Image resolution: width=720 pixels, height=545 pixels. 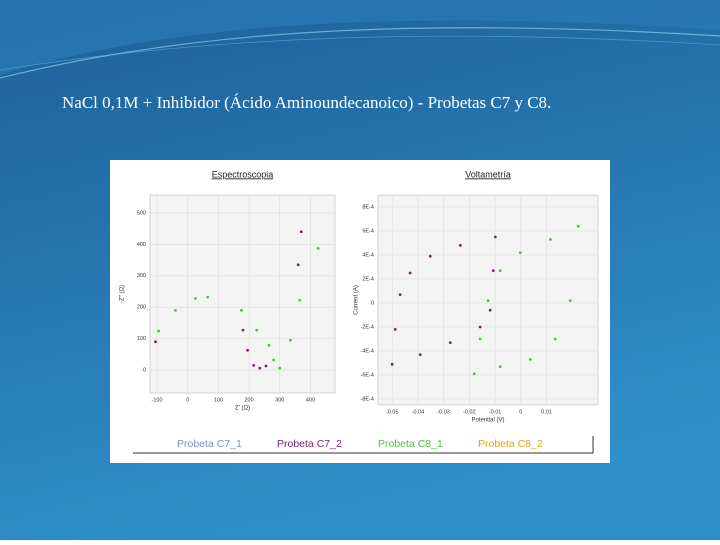 I want to click on y-tick-label: 6E-4, so click(x=368, y=231).